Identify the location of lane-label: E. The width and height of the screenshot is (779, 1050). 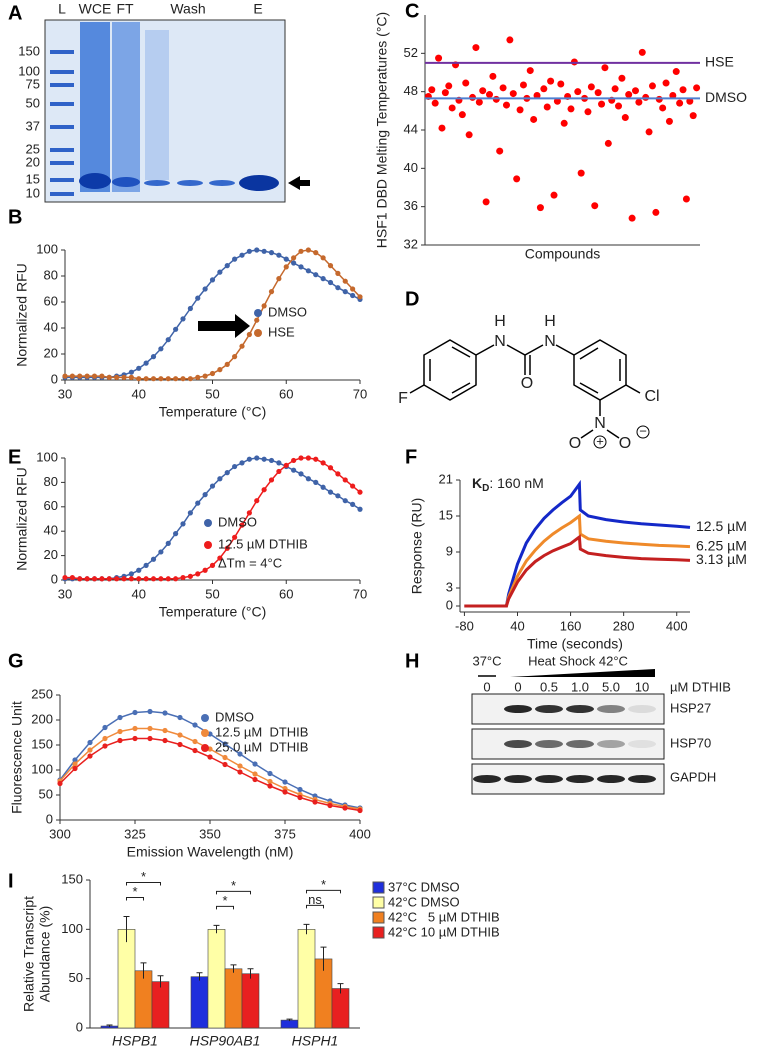
(257, 9).